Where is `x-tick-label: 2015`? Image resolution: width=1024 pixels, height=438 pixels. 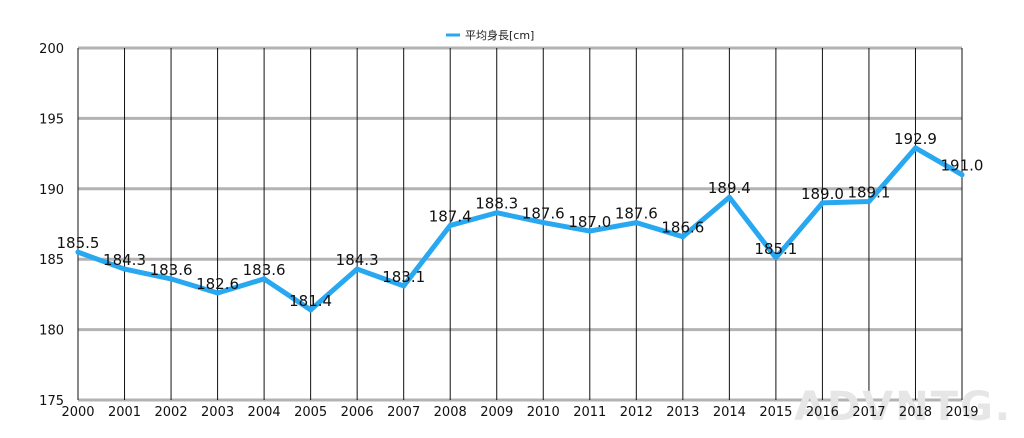 x-tick-label: 2015 is located at coordinates (775, 412).